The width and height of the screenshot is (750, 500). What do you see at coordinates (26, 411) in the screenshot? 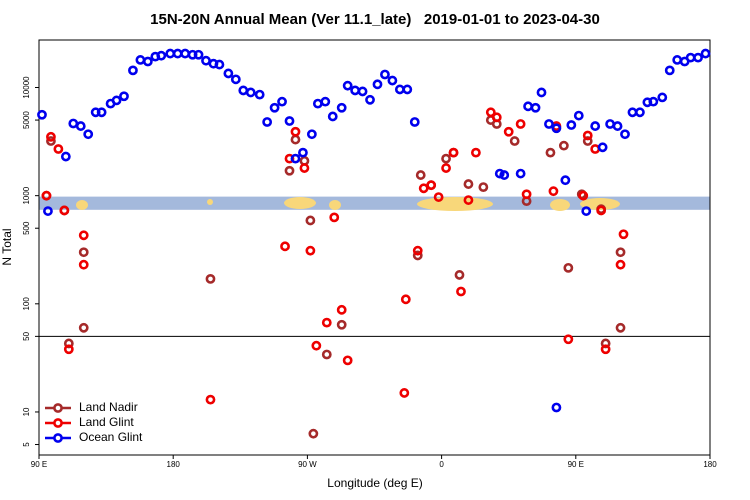
I see `y-tick-label: 10` at bounding box center [26, 411].